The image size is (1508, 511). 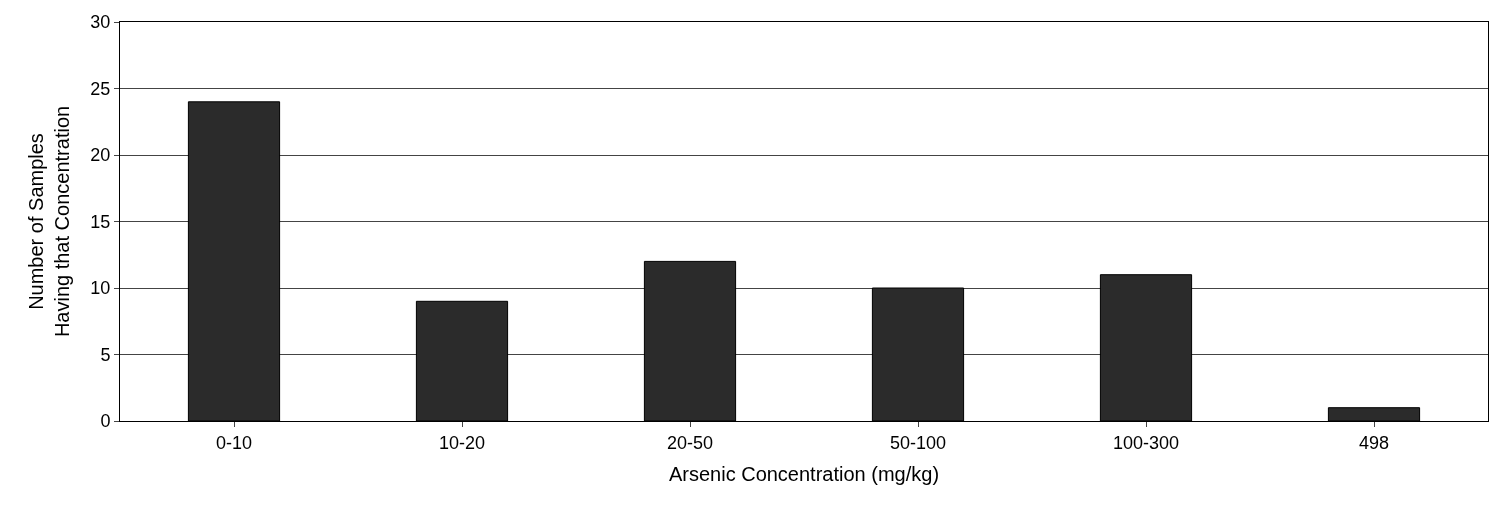 I want to click on x-tick-label: 0-10, so click(x=234, y=442).